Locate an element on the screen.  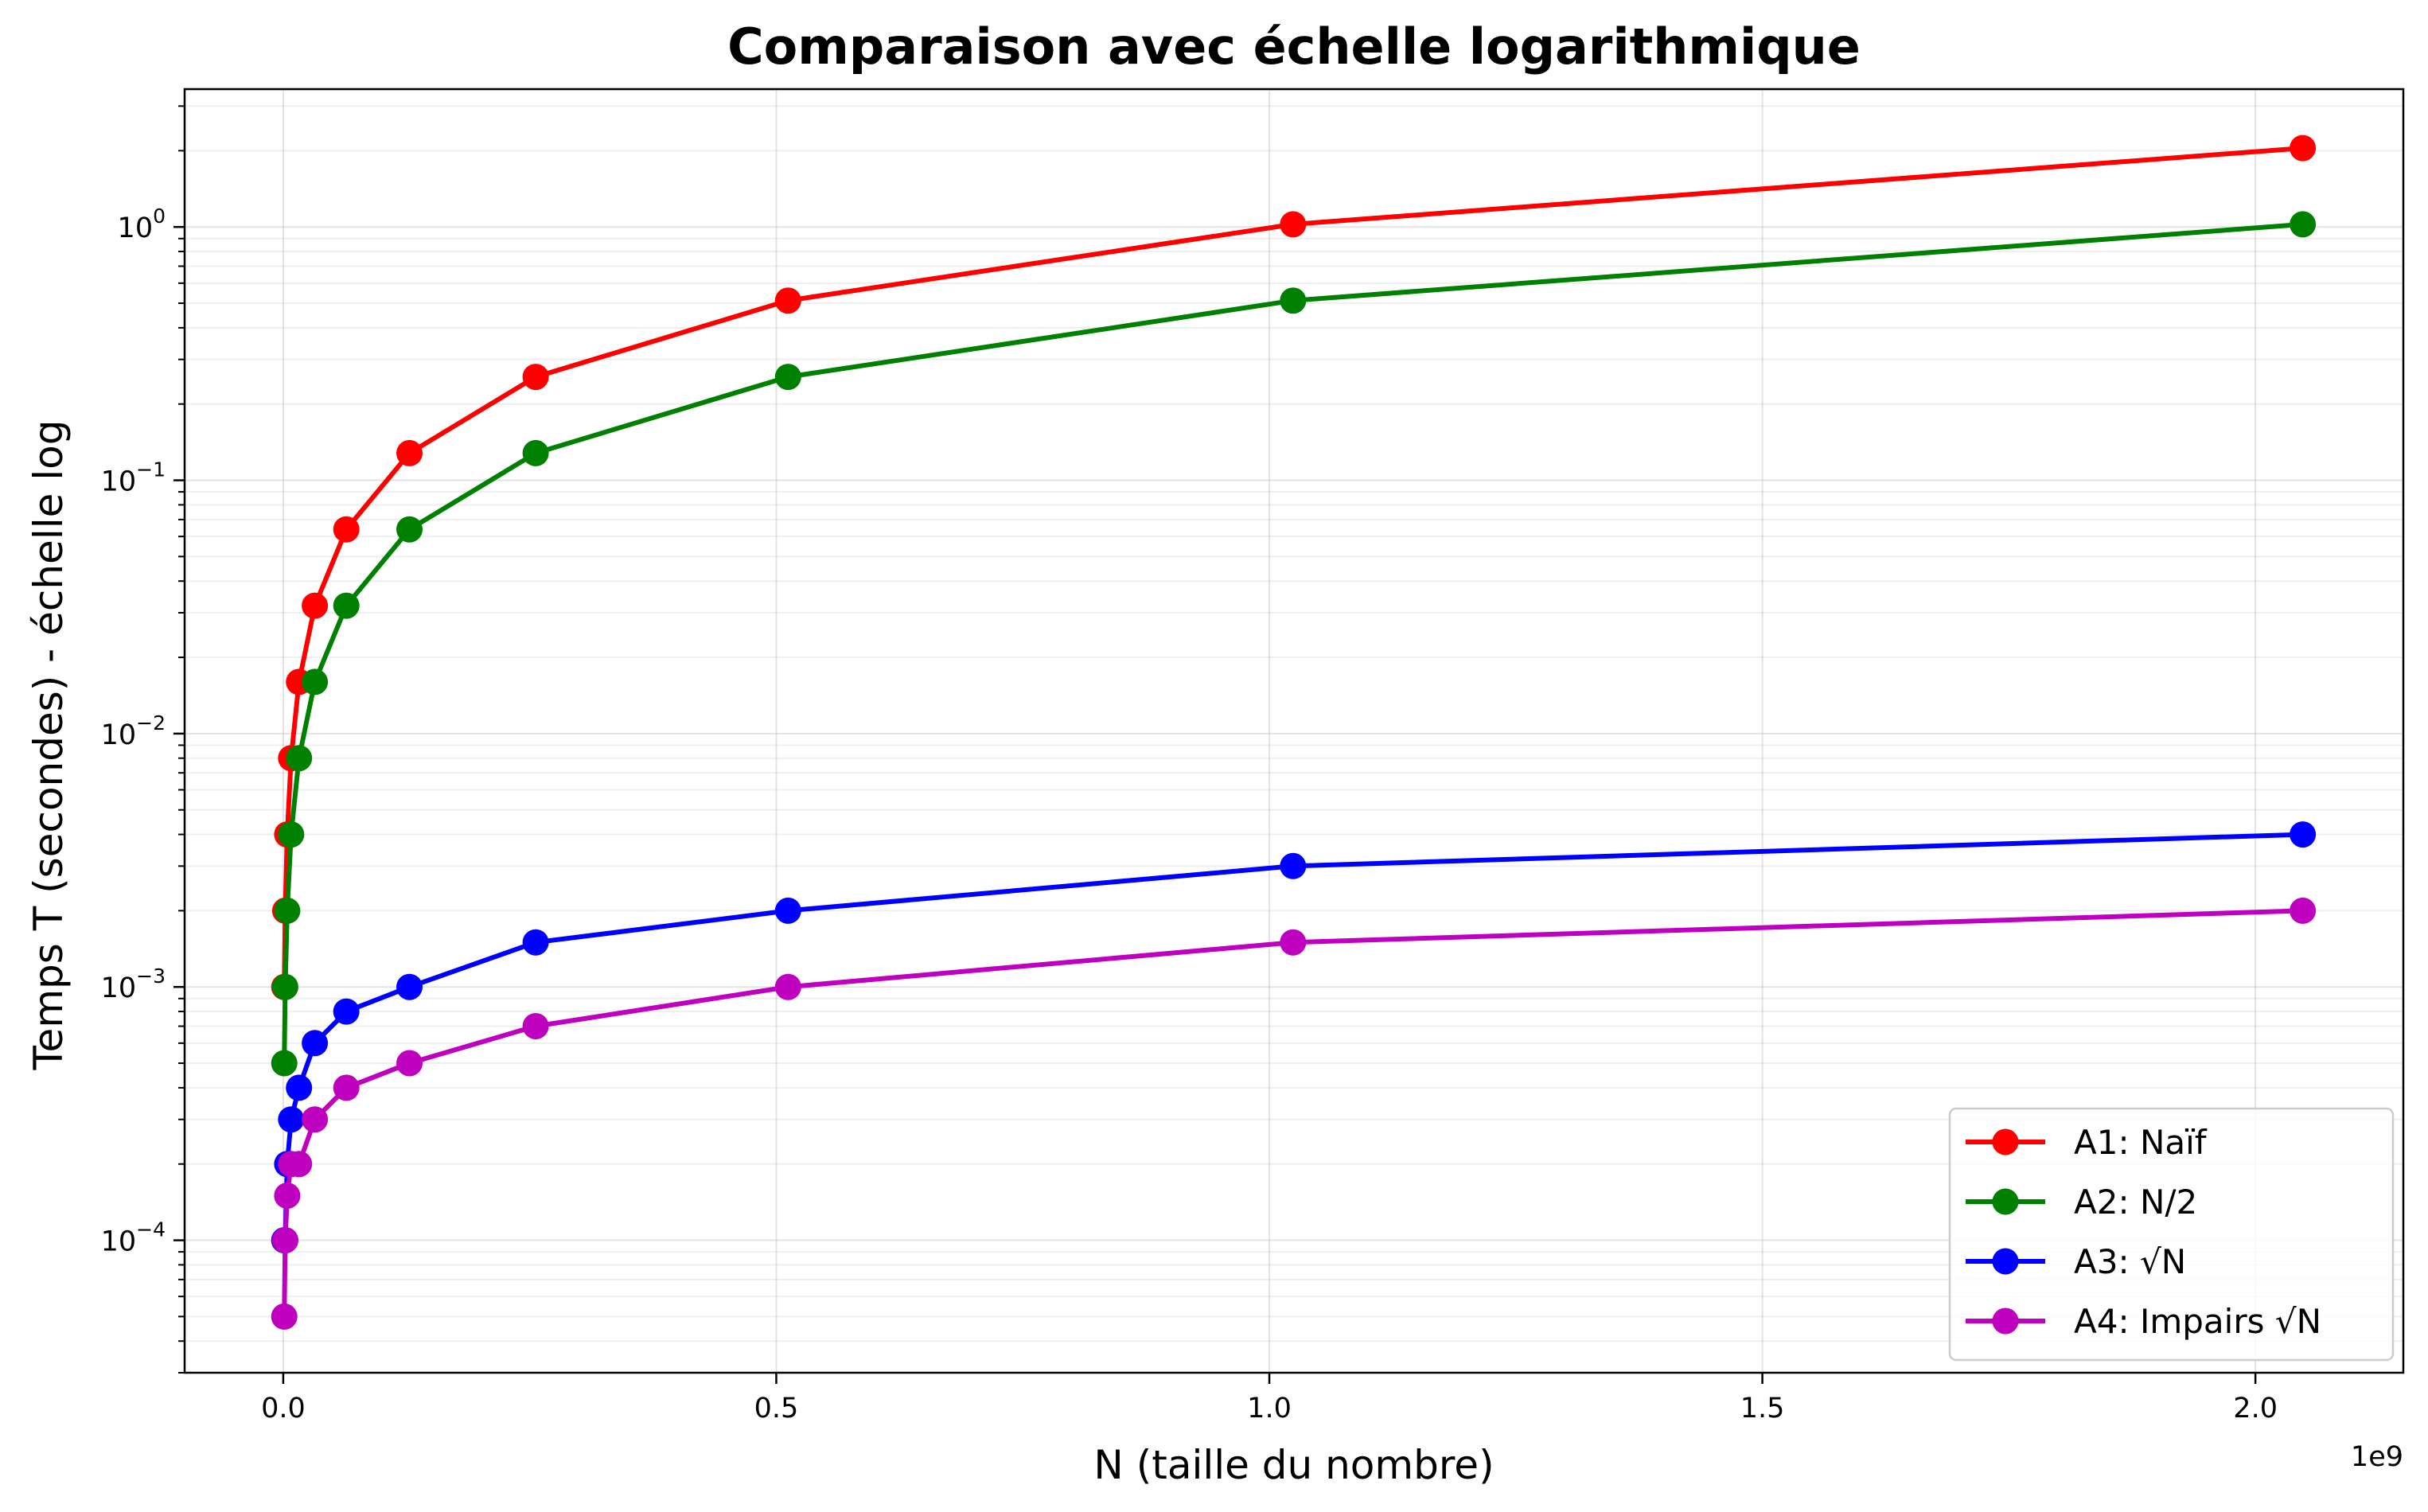
legend-label: A2: N/2 is located at coordinates (2135, 1202).